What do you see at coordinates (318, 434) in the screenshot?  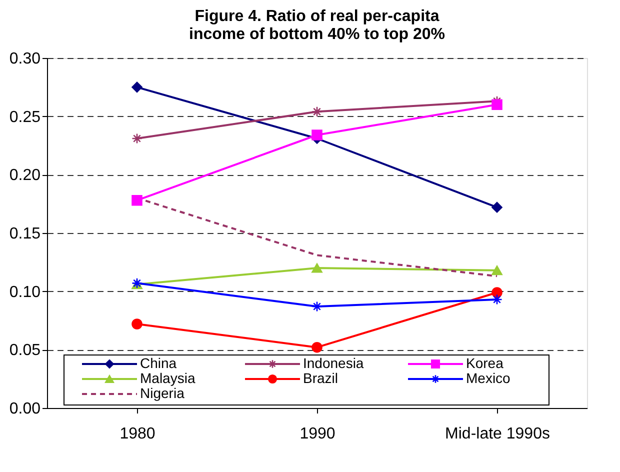 I see `x-tick-label: 1990` at bounding box center [318, 434].